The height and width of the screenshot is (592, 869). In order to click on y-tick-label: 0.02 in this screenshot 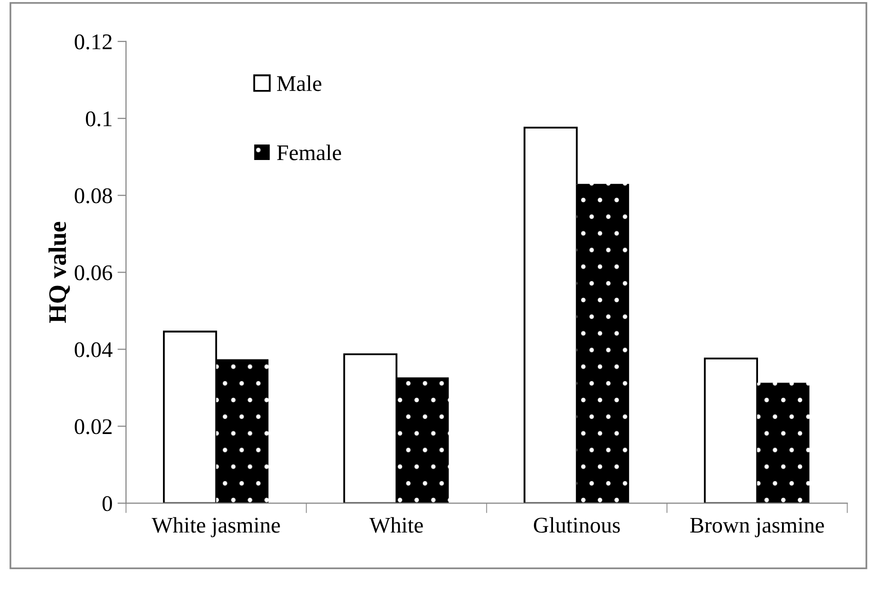, I will do `click(93, 426)`.